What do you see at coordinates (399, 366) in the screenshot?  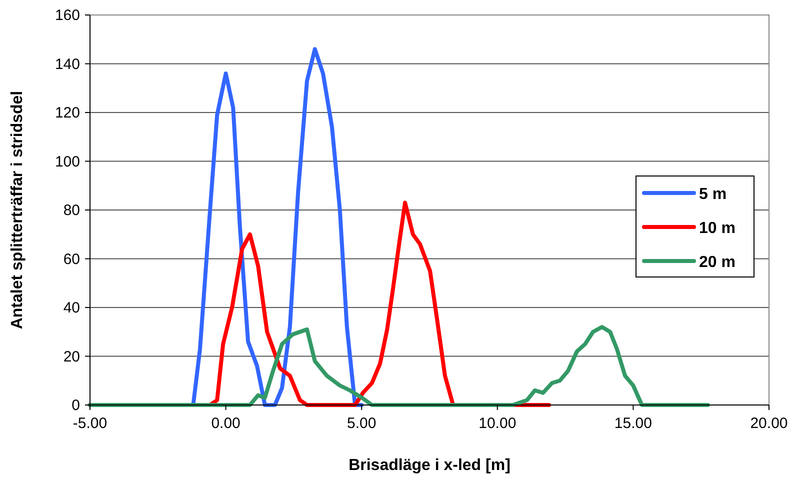 I see `line-series` at bounding box center [399, 366].